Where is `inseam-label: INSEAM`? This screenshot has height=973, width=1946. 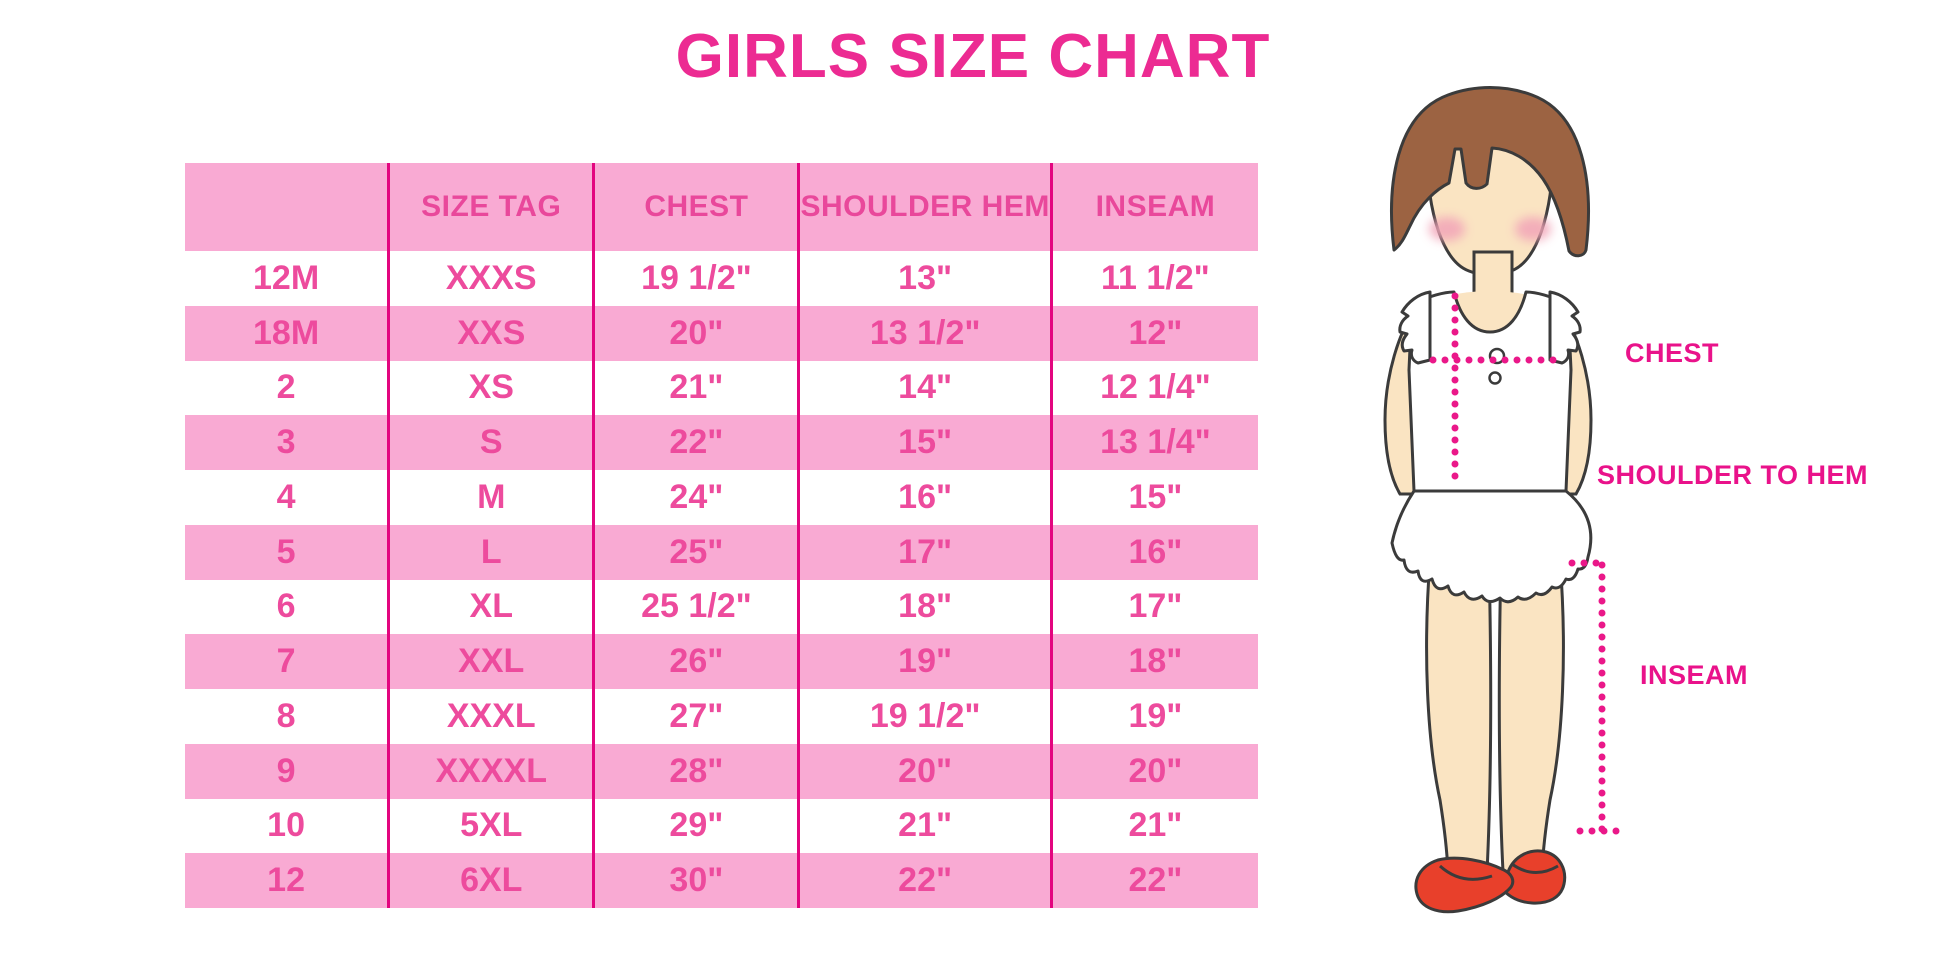
inseam-label: INSEAM is located at coordinates (1694, 675).